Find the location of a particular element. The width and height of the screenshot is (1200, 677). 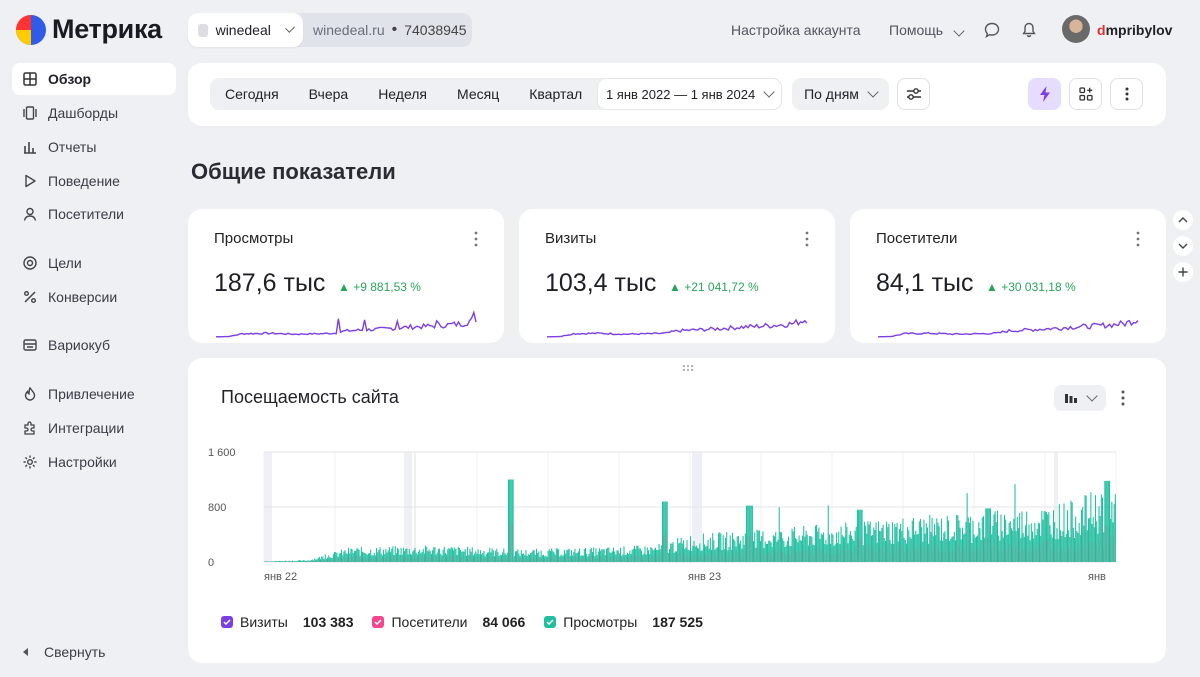

card-value: 187,6 тыс is located at coordinates (270, 283).